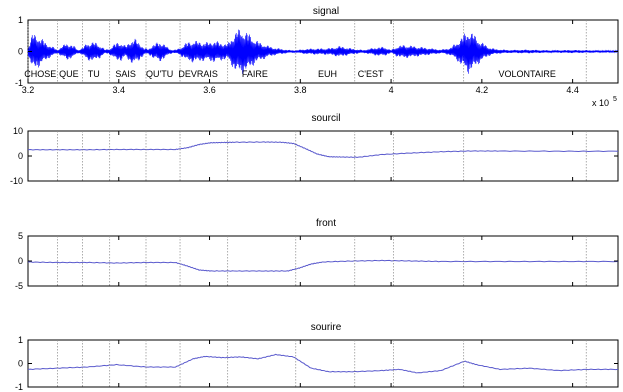  Describe the element at coordinates (326, 327) in the screenshot. I see `sourire-title: sourire` at that location.